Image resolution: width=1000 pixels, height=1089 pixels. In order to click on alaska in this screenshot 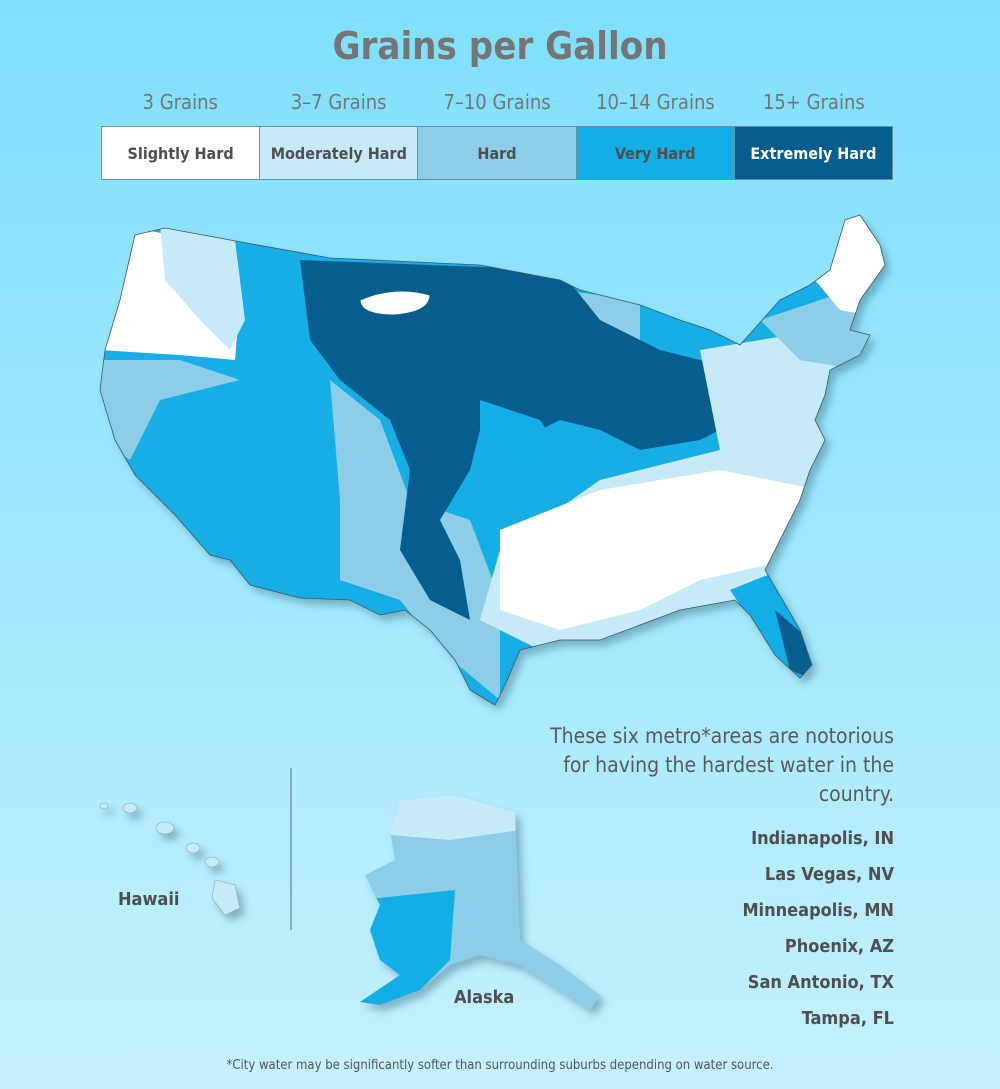, I will do `click(480, 902)`.